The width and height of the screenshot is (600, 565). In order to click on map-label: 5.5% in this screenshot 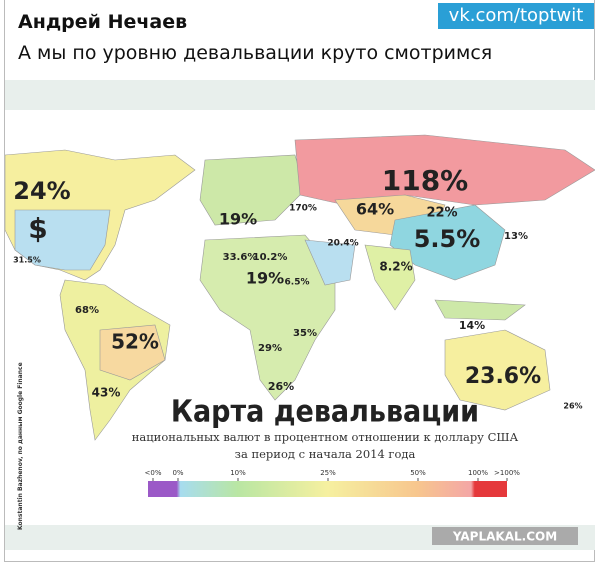, I will do `click(447, 239)`.